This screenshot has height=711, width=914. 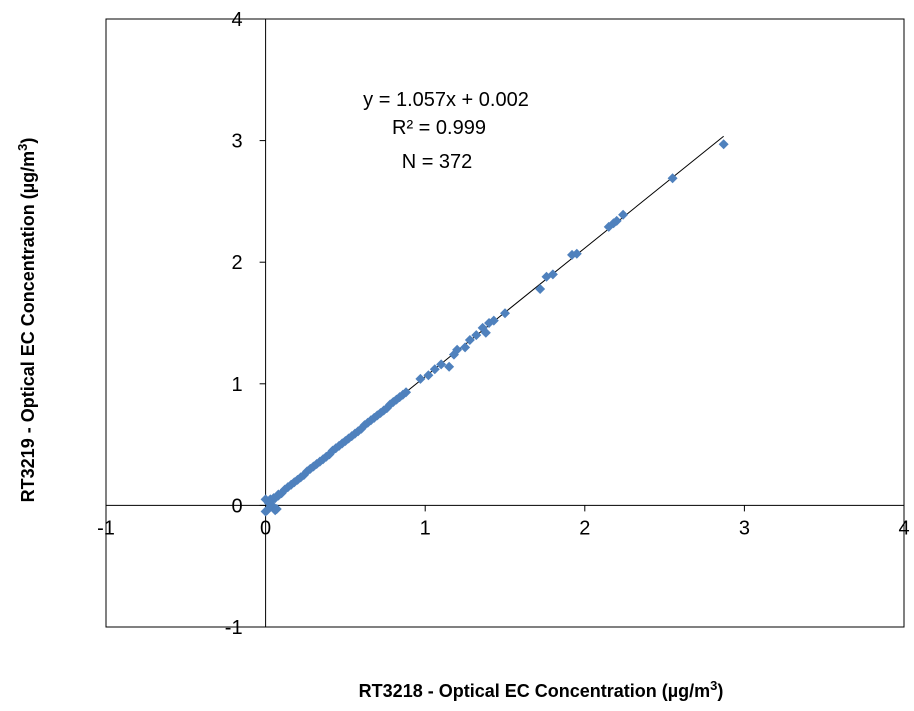 What do you see at coordinates (236, 142) in the screenshot?
I see `y-tick-label: 3` at bounding box center [236, 142].